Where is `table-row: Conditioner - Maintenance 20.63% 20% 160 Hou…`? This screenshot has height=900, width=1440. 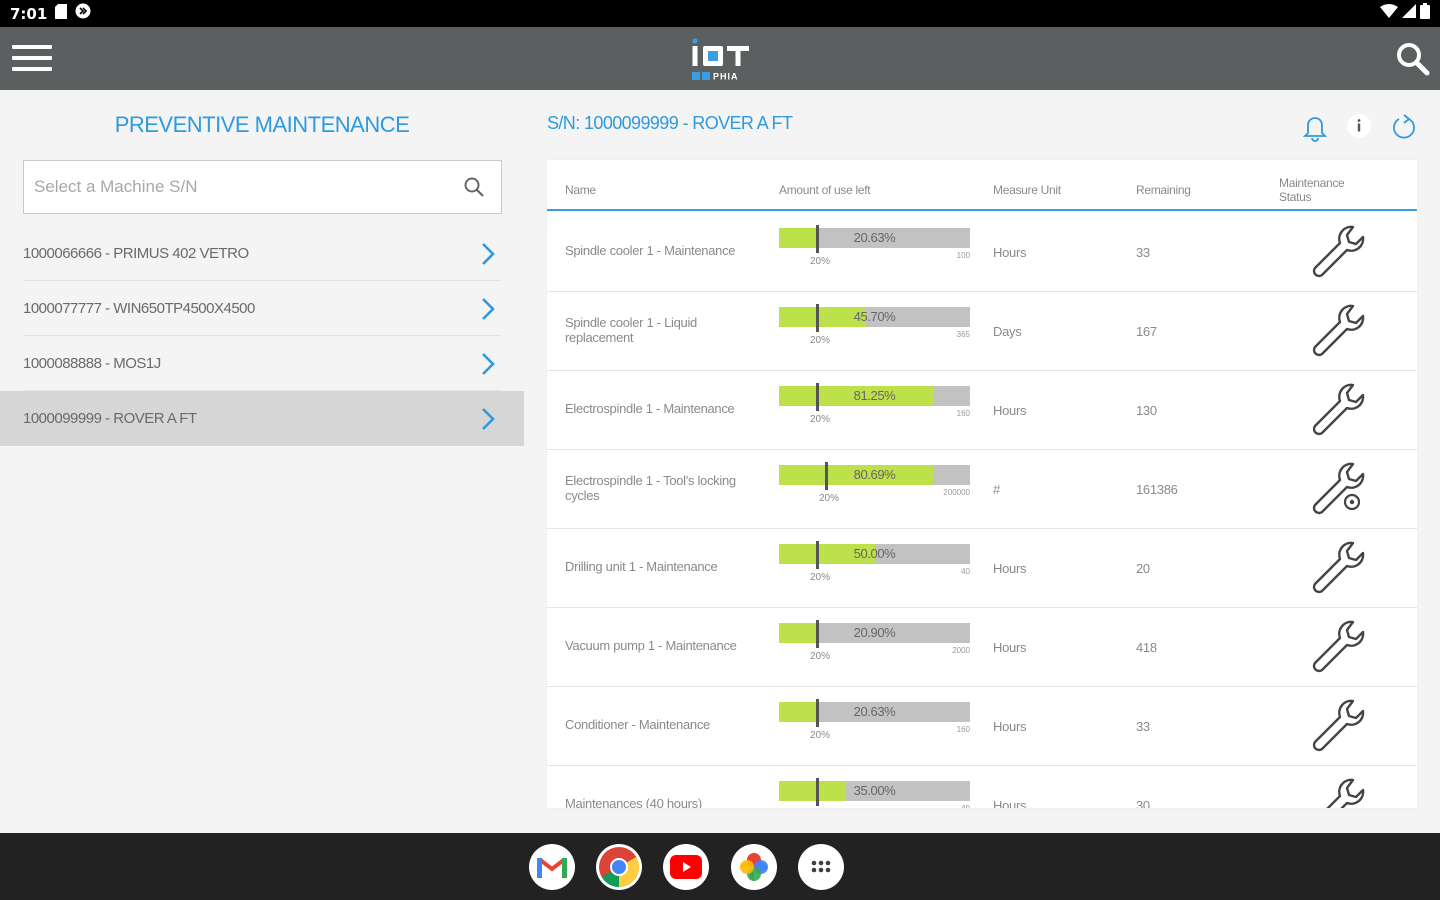
table-row: Conditioner - Maintenance 20.63% 20% 160 Hou… is located at coordinates (982, 726).